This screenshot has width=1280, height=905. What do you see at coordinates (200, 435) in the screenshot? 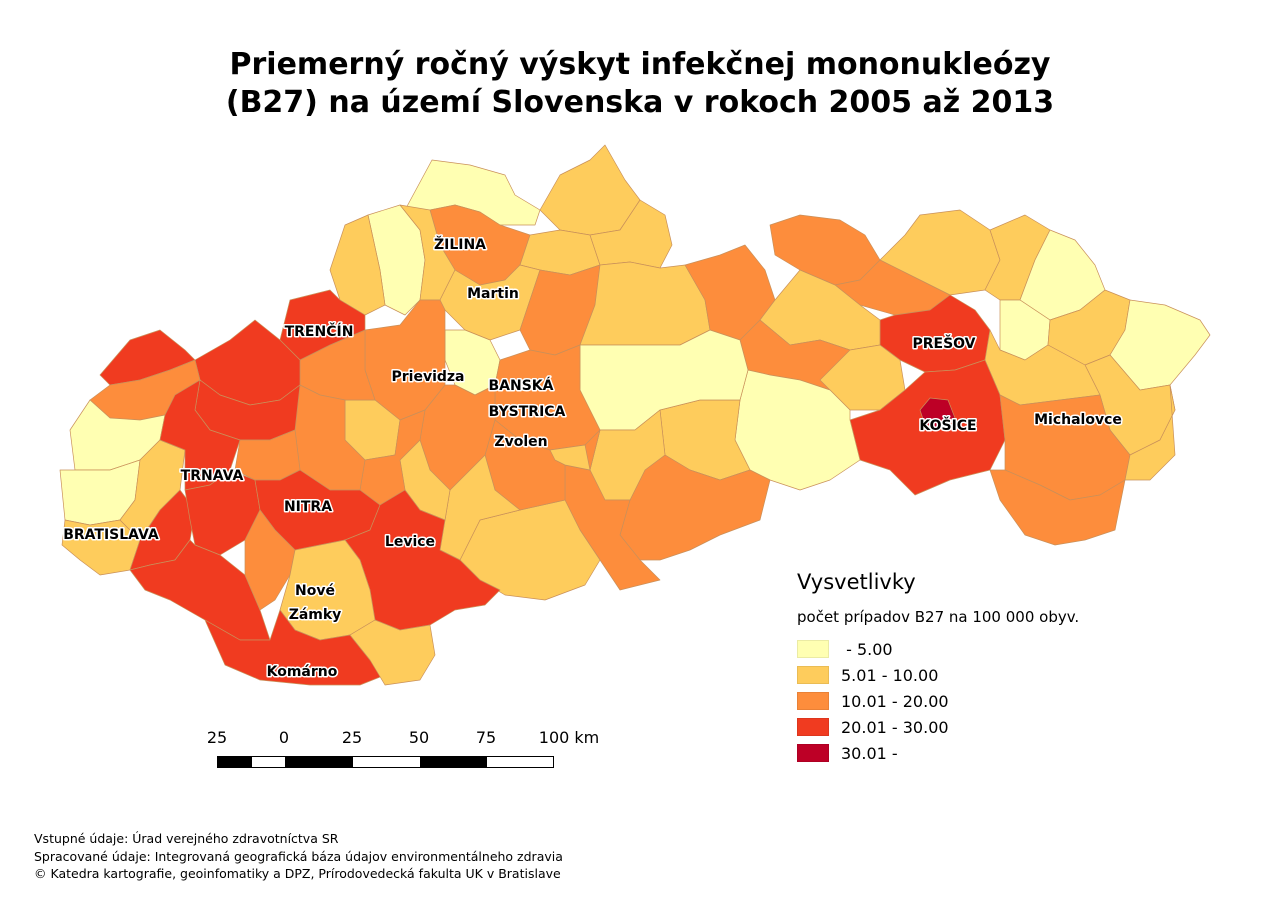
I see `district-trnava` at bounding box center [200, 435].